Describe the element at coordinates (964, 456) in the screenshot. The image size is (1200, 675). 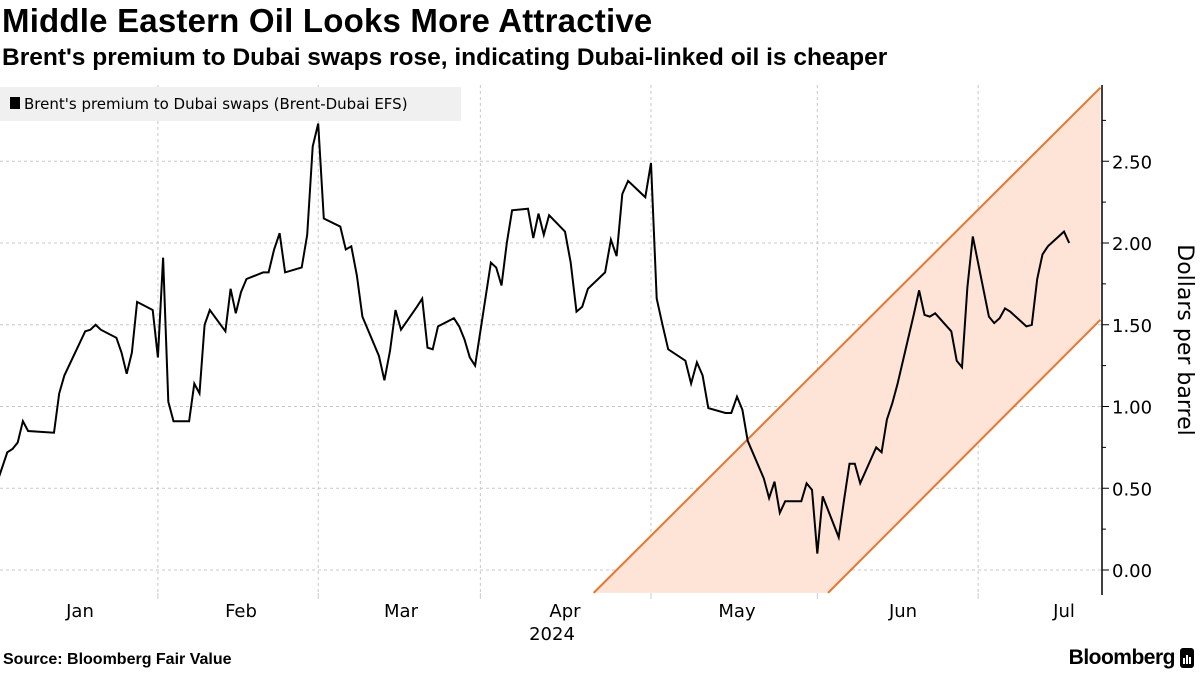
I see `channel-lower-line` at that location.